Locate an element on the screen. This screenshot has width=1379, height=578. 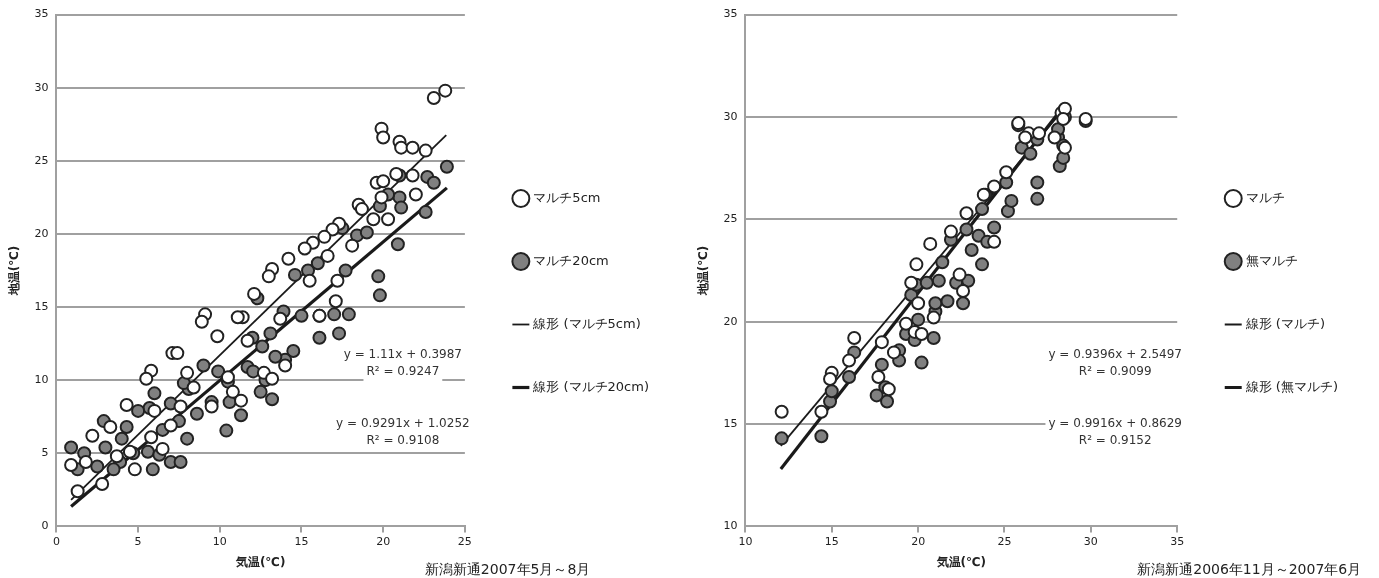
legend-label: マルチ is located at coordinates (1265, 197).